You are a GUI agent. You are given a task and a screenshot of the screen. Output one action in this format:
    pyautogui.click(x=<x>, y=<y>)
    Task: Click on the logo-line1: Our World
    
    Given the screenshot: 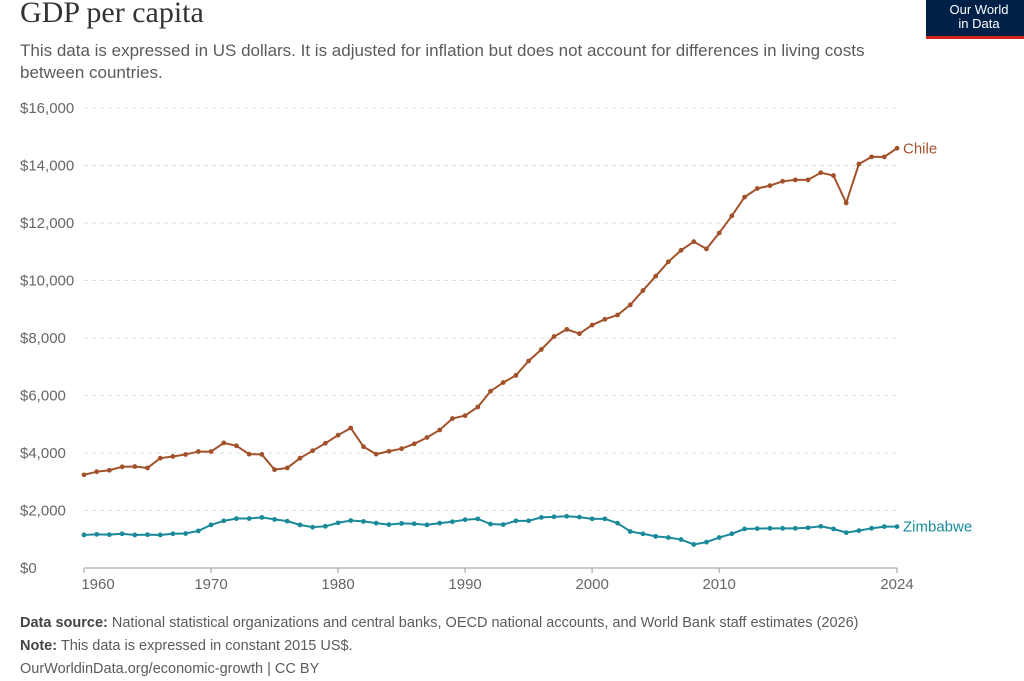 What is the action you would take?
    pyautogui.click(x=979, y=9)
    